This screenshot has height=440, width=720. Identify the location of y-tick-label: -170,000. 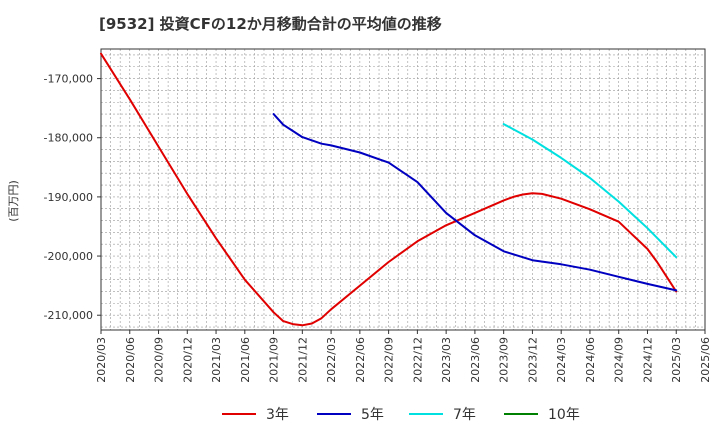
(68, 79).